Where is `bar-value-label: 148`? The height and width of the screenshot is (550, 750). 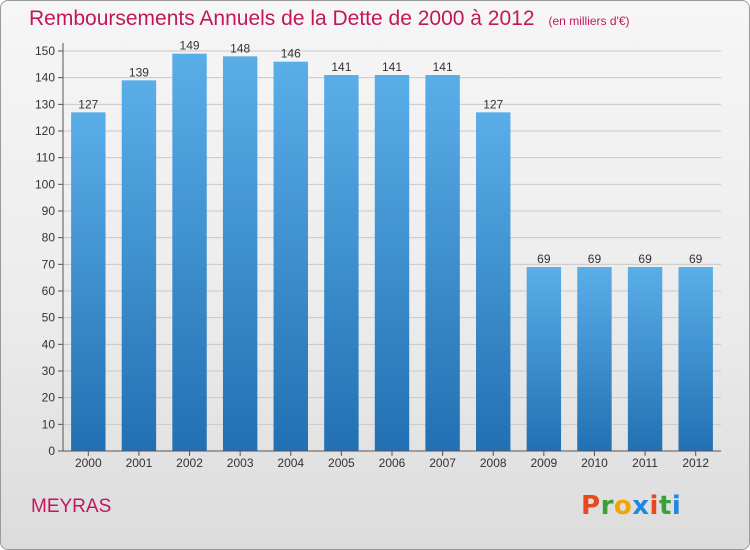
bar-value-label: 148 is located at coordinates (240, 48).